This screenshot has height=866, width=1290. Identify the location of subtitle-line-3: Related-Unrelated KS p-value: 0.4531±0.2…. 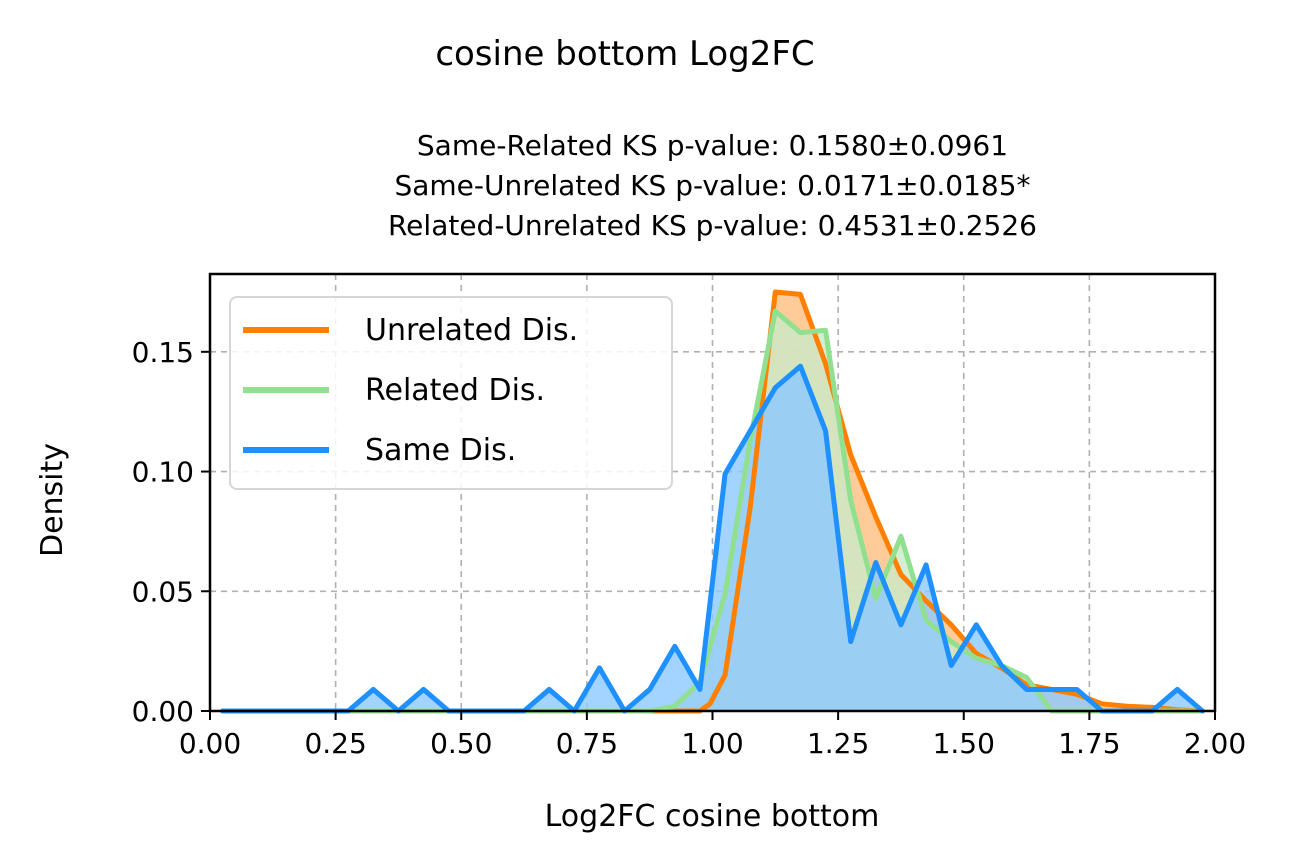
(712, 225).